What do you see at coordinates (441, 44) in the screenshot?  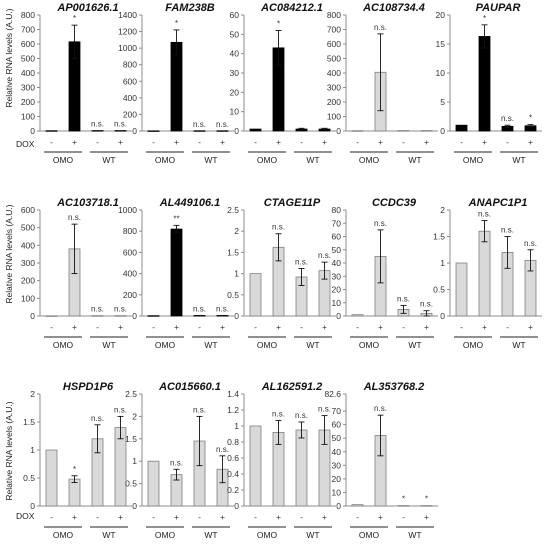 I see `chart-4-tick-label-3: 15` at bounding box center [441, 44].